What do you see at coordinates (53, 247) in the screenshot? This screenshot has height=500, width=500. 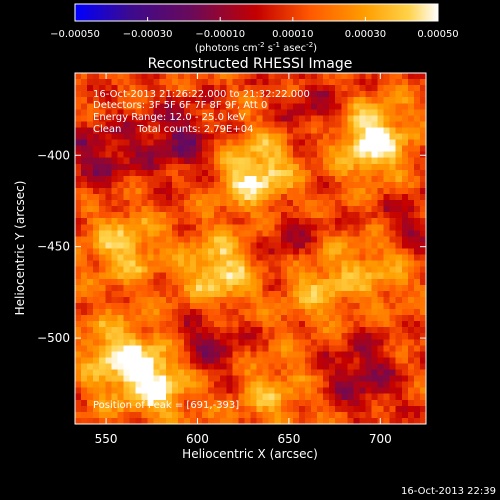 I see `y-tick-label: −450` at bounding box center [53, 247].